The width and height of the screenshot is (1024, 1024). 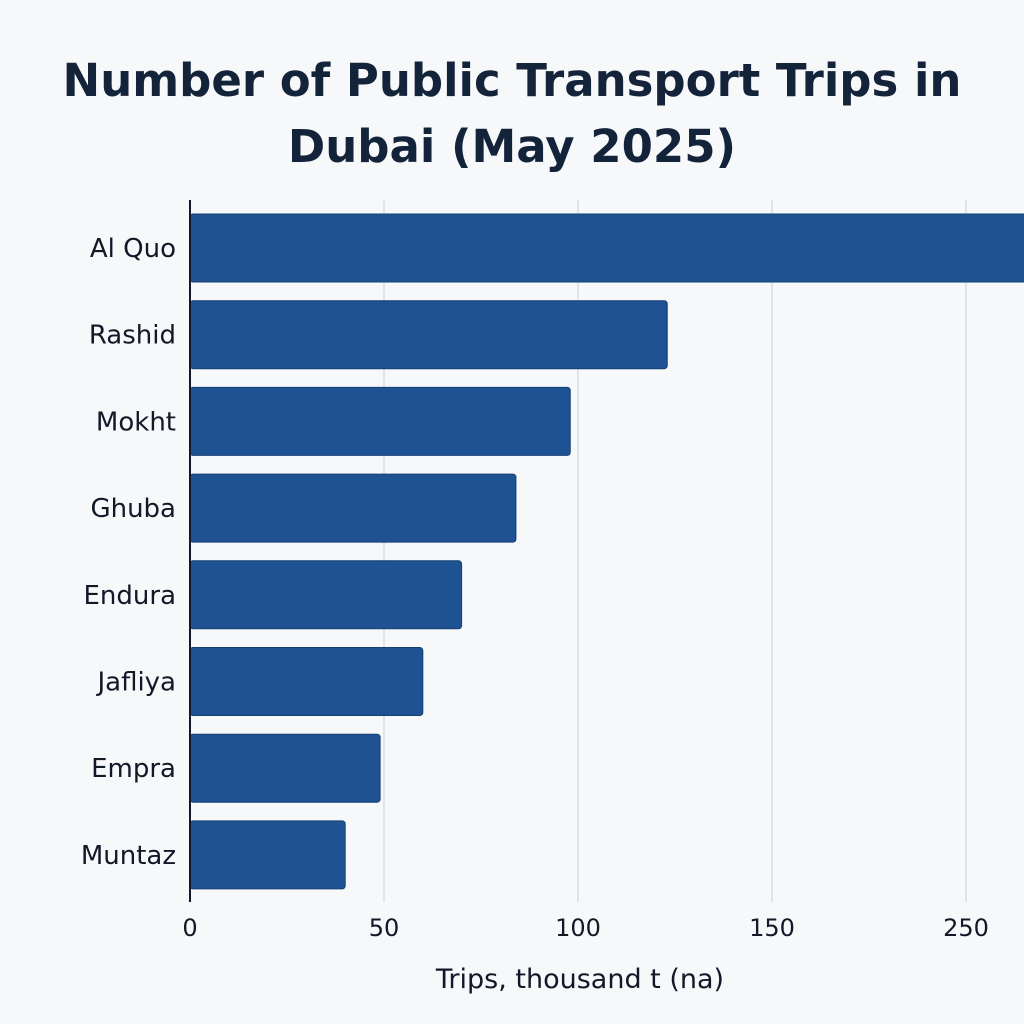 What do you see at coordinates (136, 422) in the screenshot?
I see `category-label: Mokht` at bounding box center [136, 422].